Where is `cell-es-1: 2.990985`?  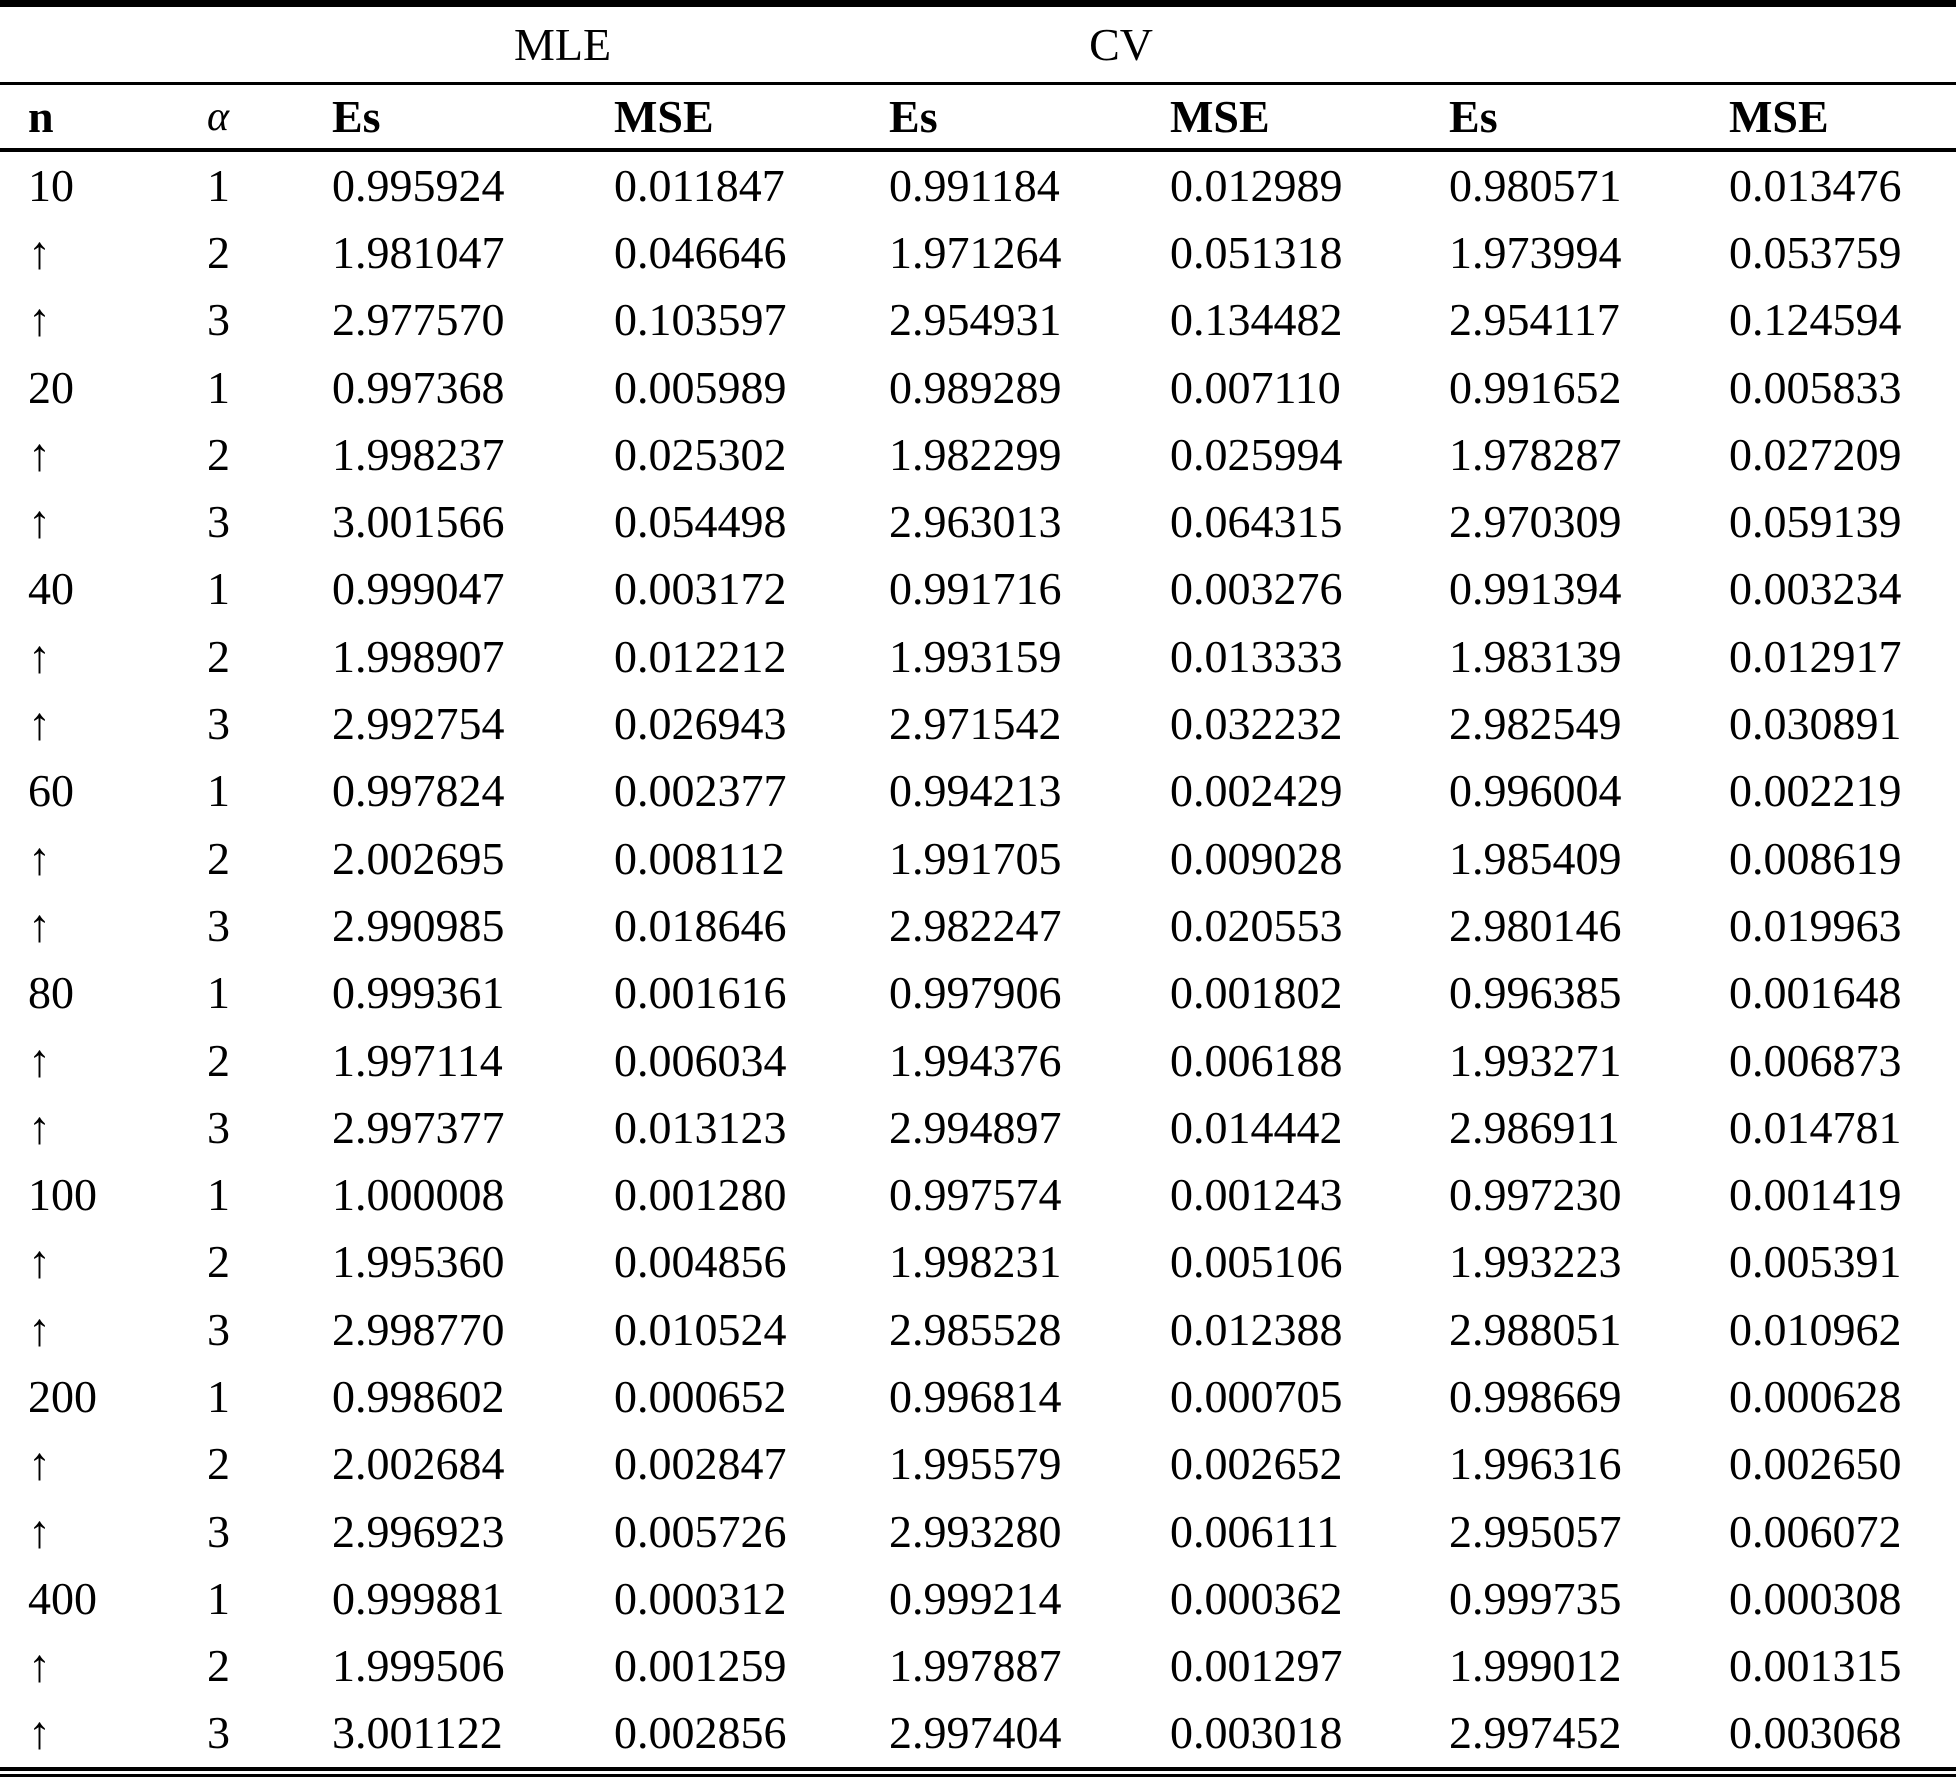
cell-es-1: 2.990985 is located at coordinates (418, 925).